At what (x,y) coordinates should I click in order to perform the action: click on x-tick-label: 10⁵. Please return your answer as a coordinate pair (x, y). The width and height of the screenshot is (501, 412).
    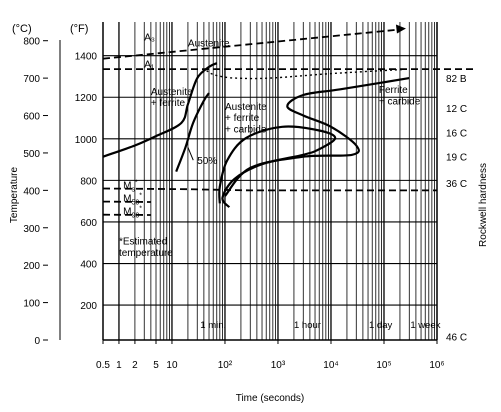
    Looking at the image, I should click on (383, 365).